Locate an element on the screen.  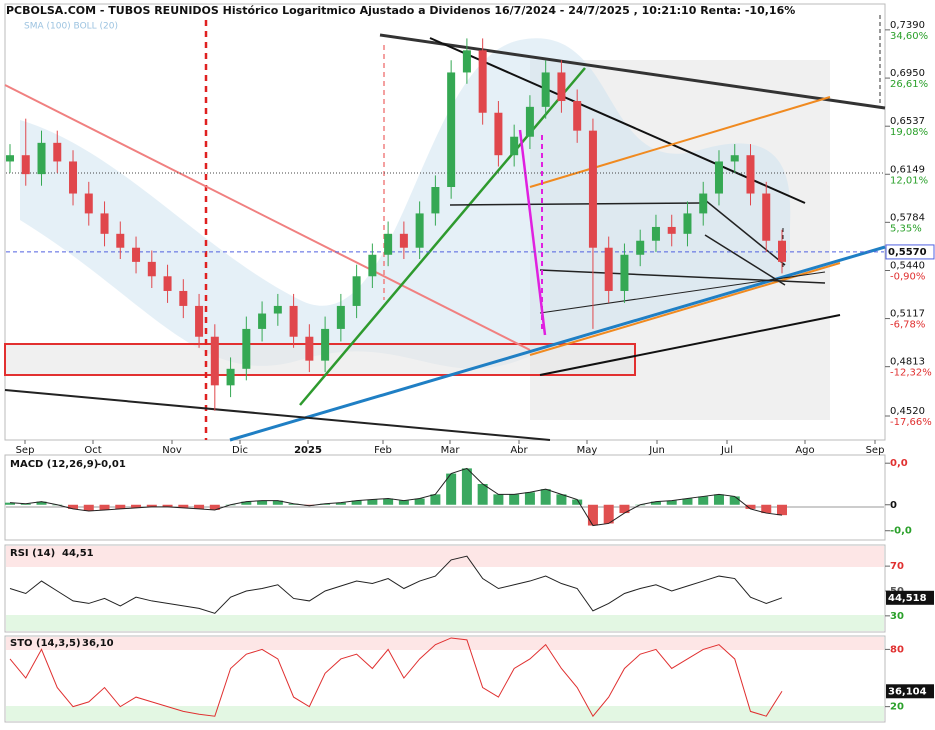
y-tick-label: 0,4520 is located at coordinates (907, 411).